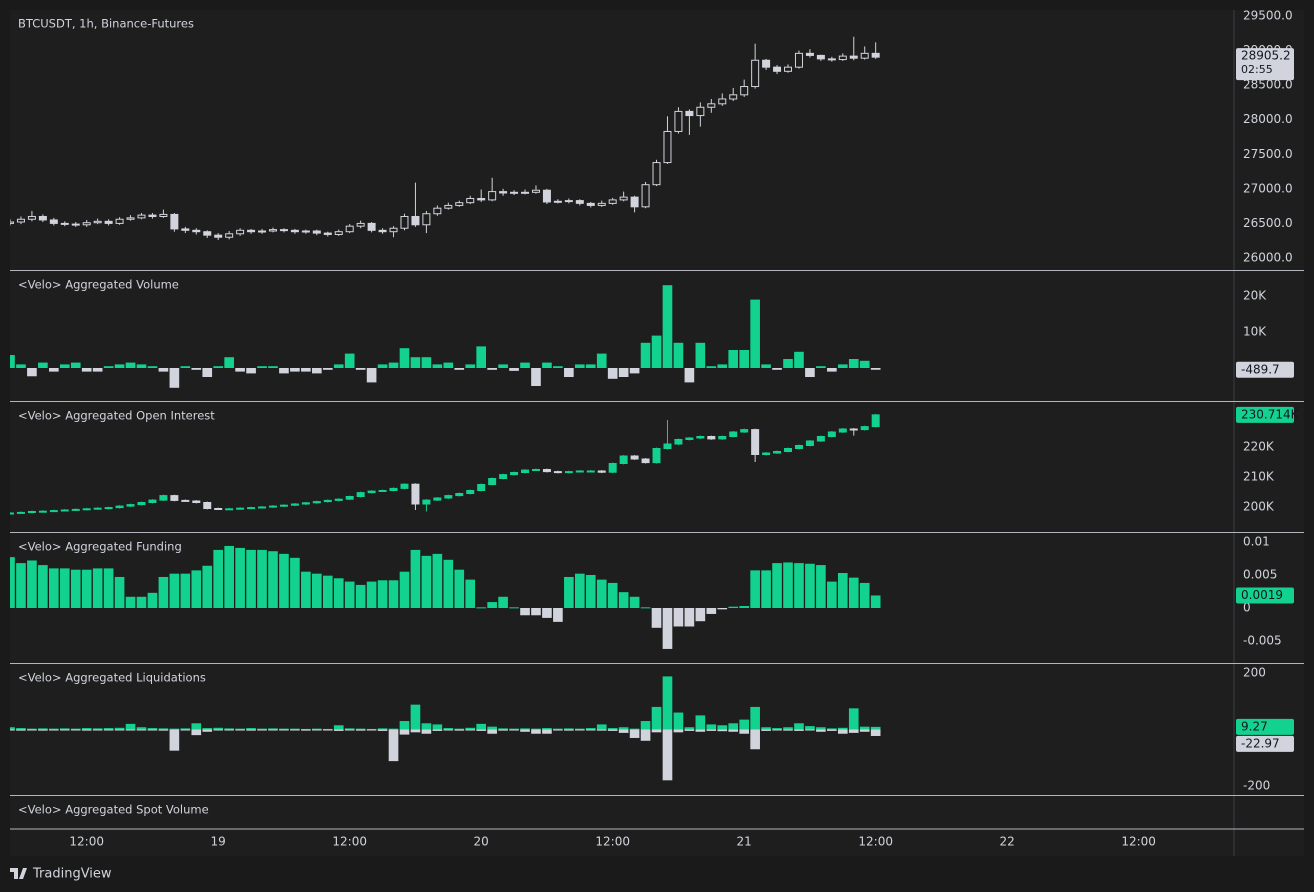 This screenshot has width=1314, height=892. I want to click on y-tick-label: 27500.0, so click(1268, 154).